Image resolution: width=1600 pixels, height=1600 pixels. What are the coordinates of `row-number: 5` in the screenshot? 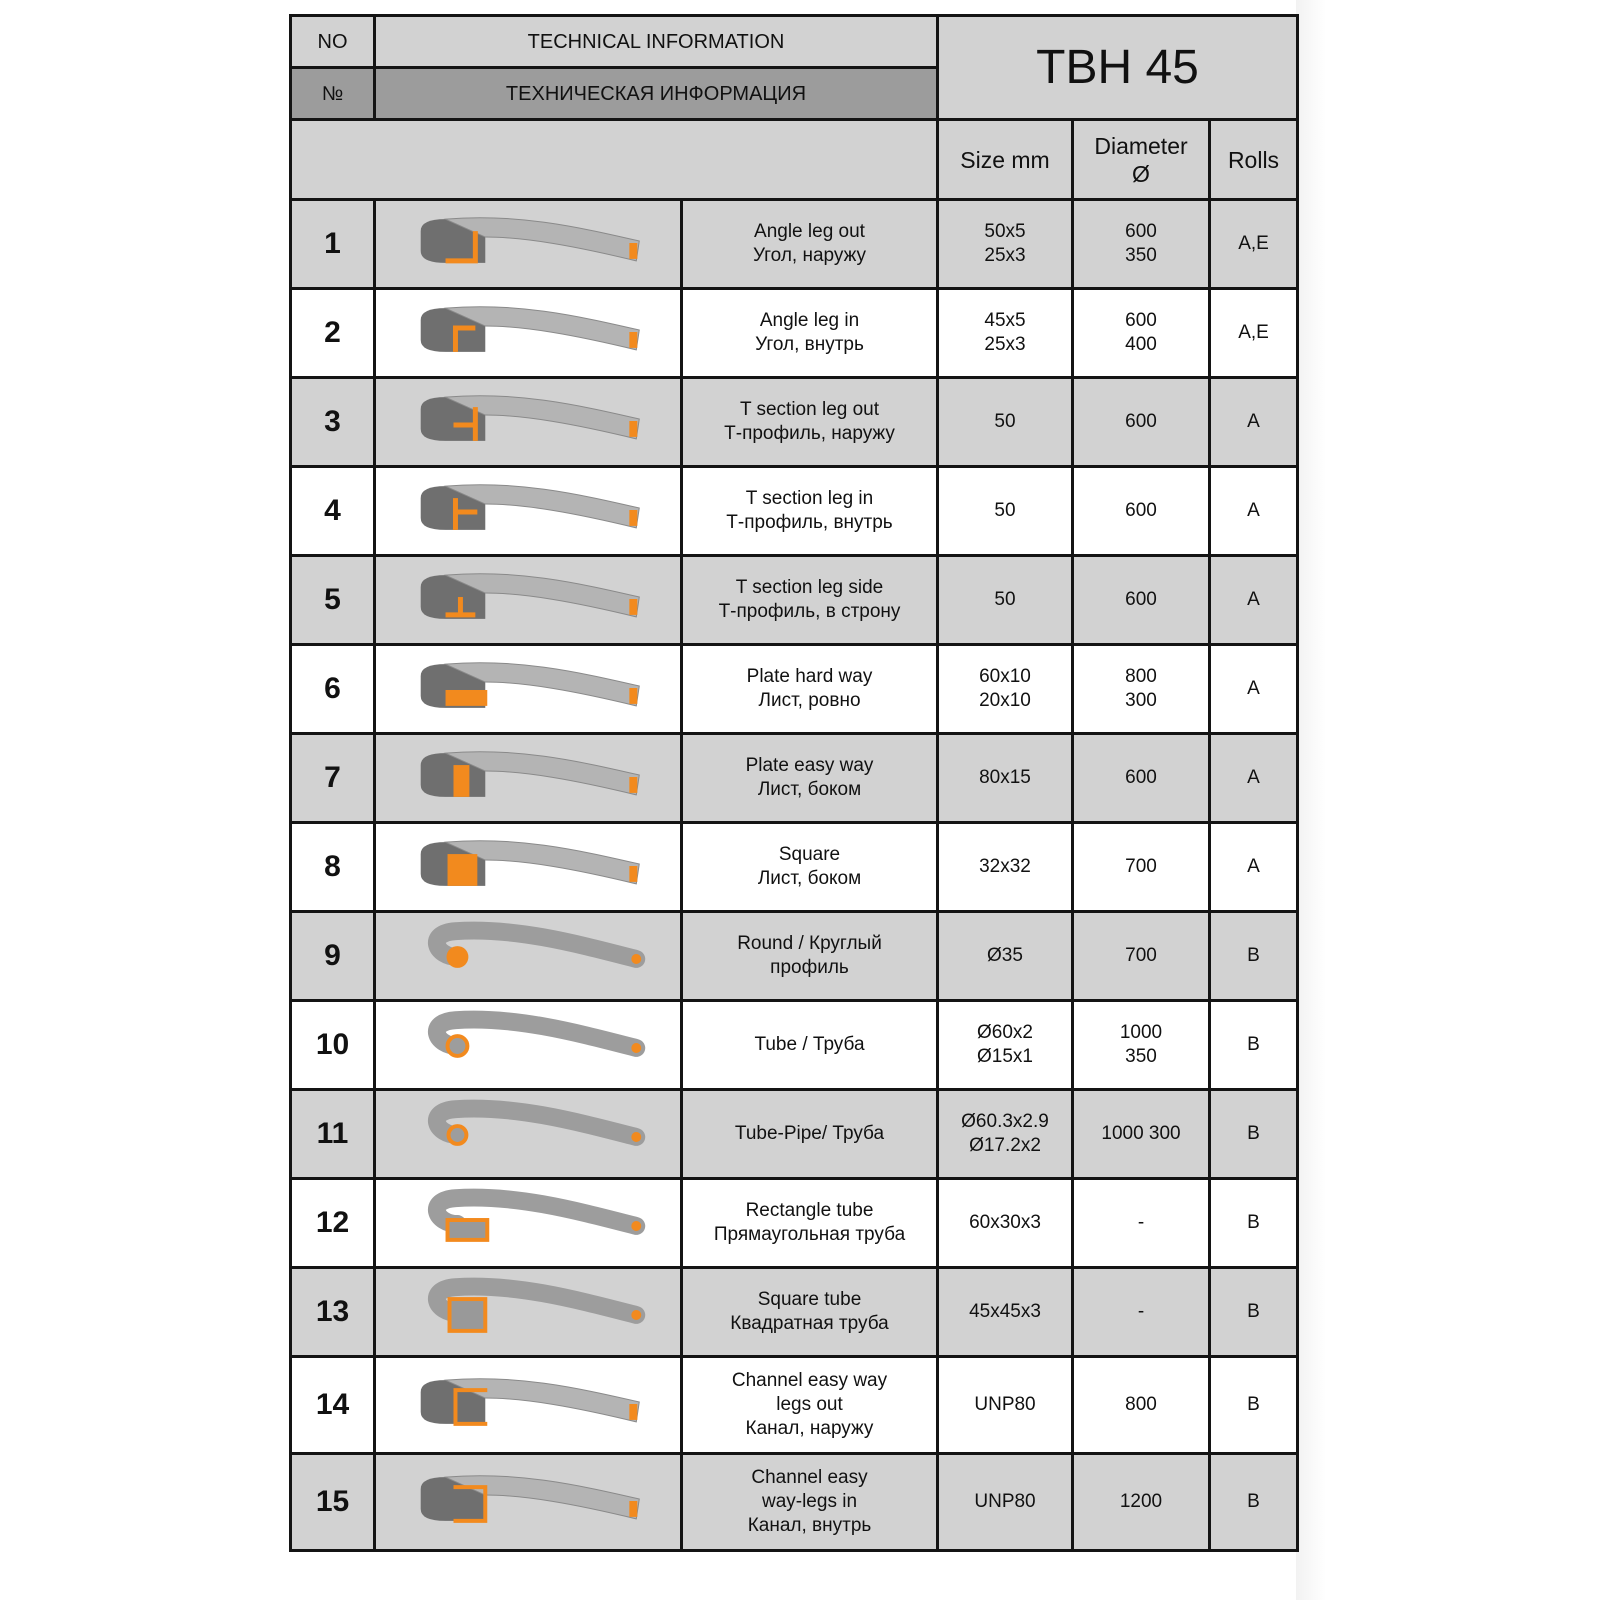 It's located at (332, 600).